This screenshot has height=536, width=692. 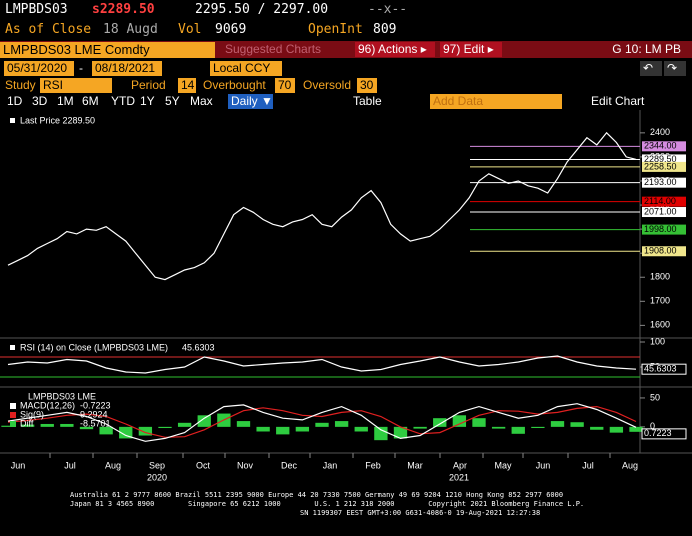 What do you see at coordinates (172, 101) in the screenshot?
I see `period-button: 5Y` at bounding box center [172, 101].